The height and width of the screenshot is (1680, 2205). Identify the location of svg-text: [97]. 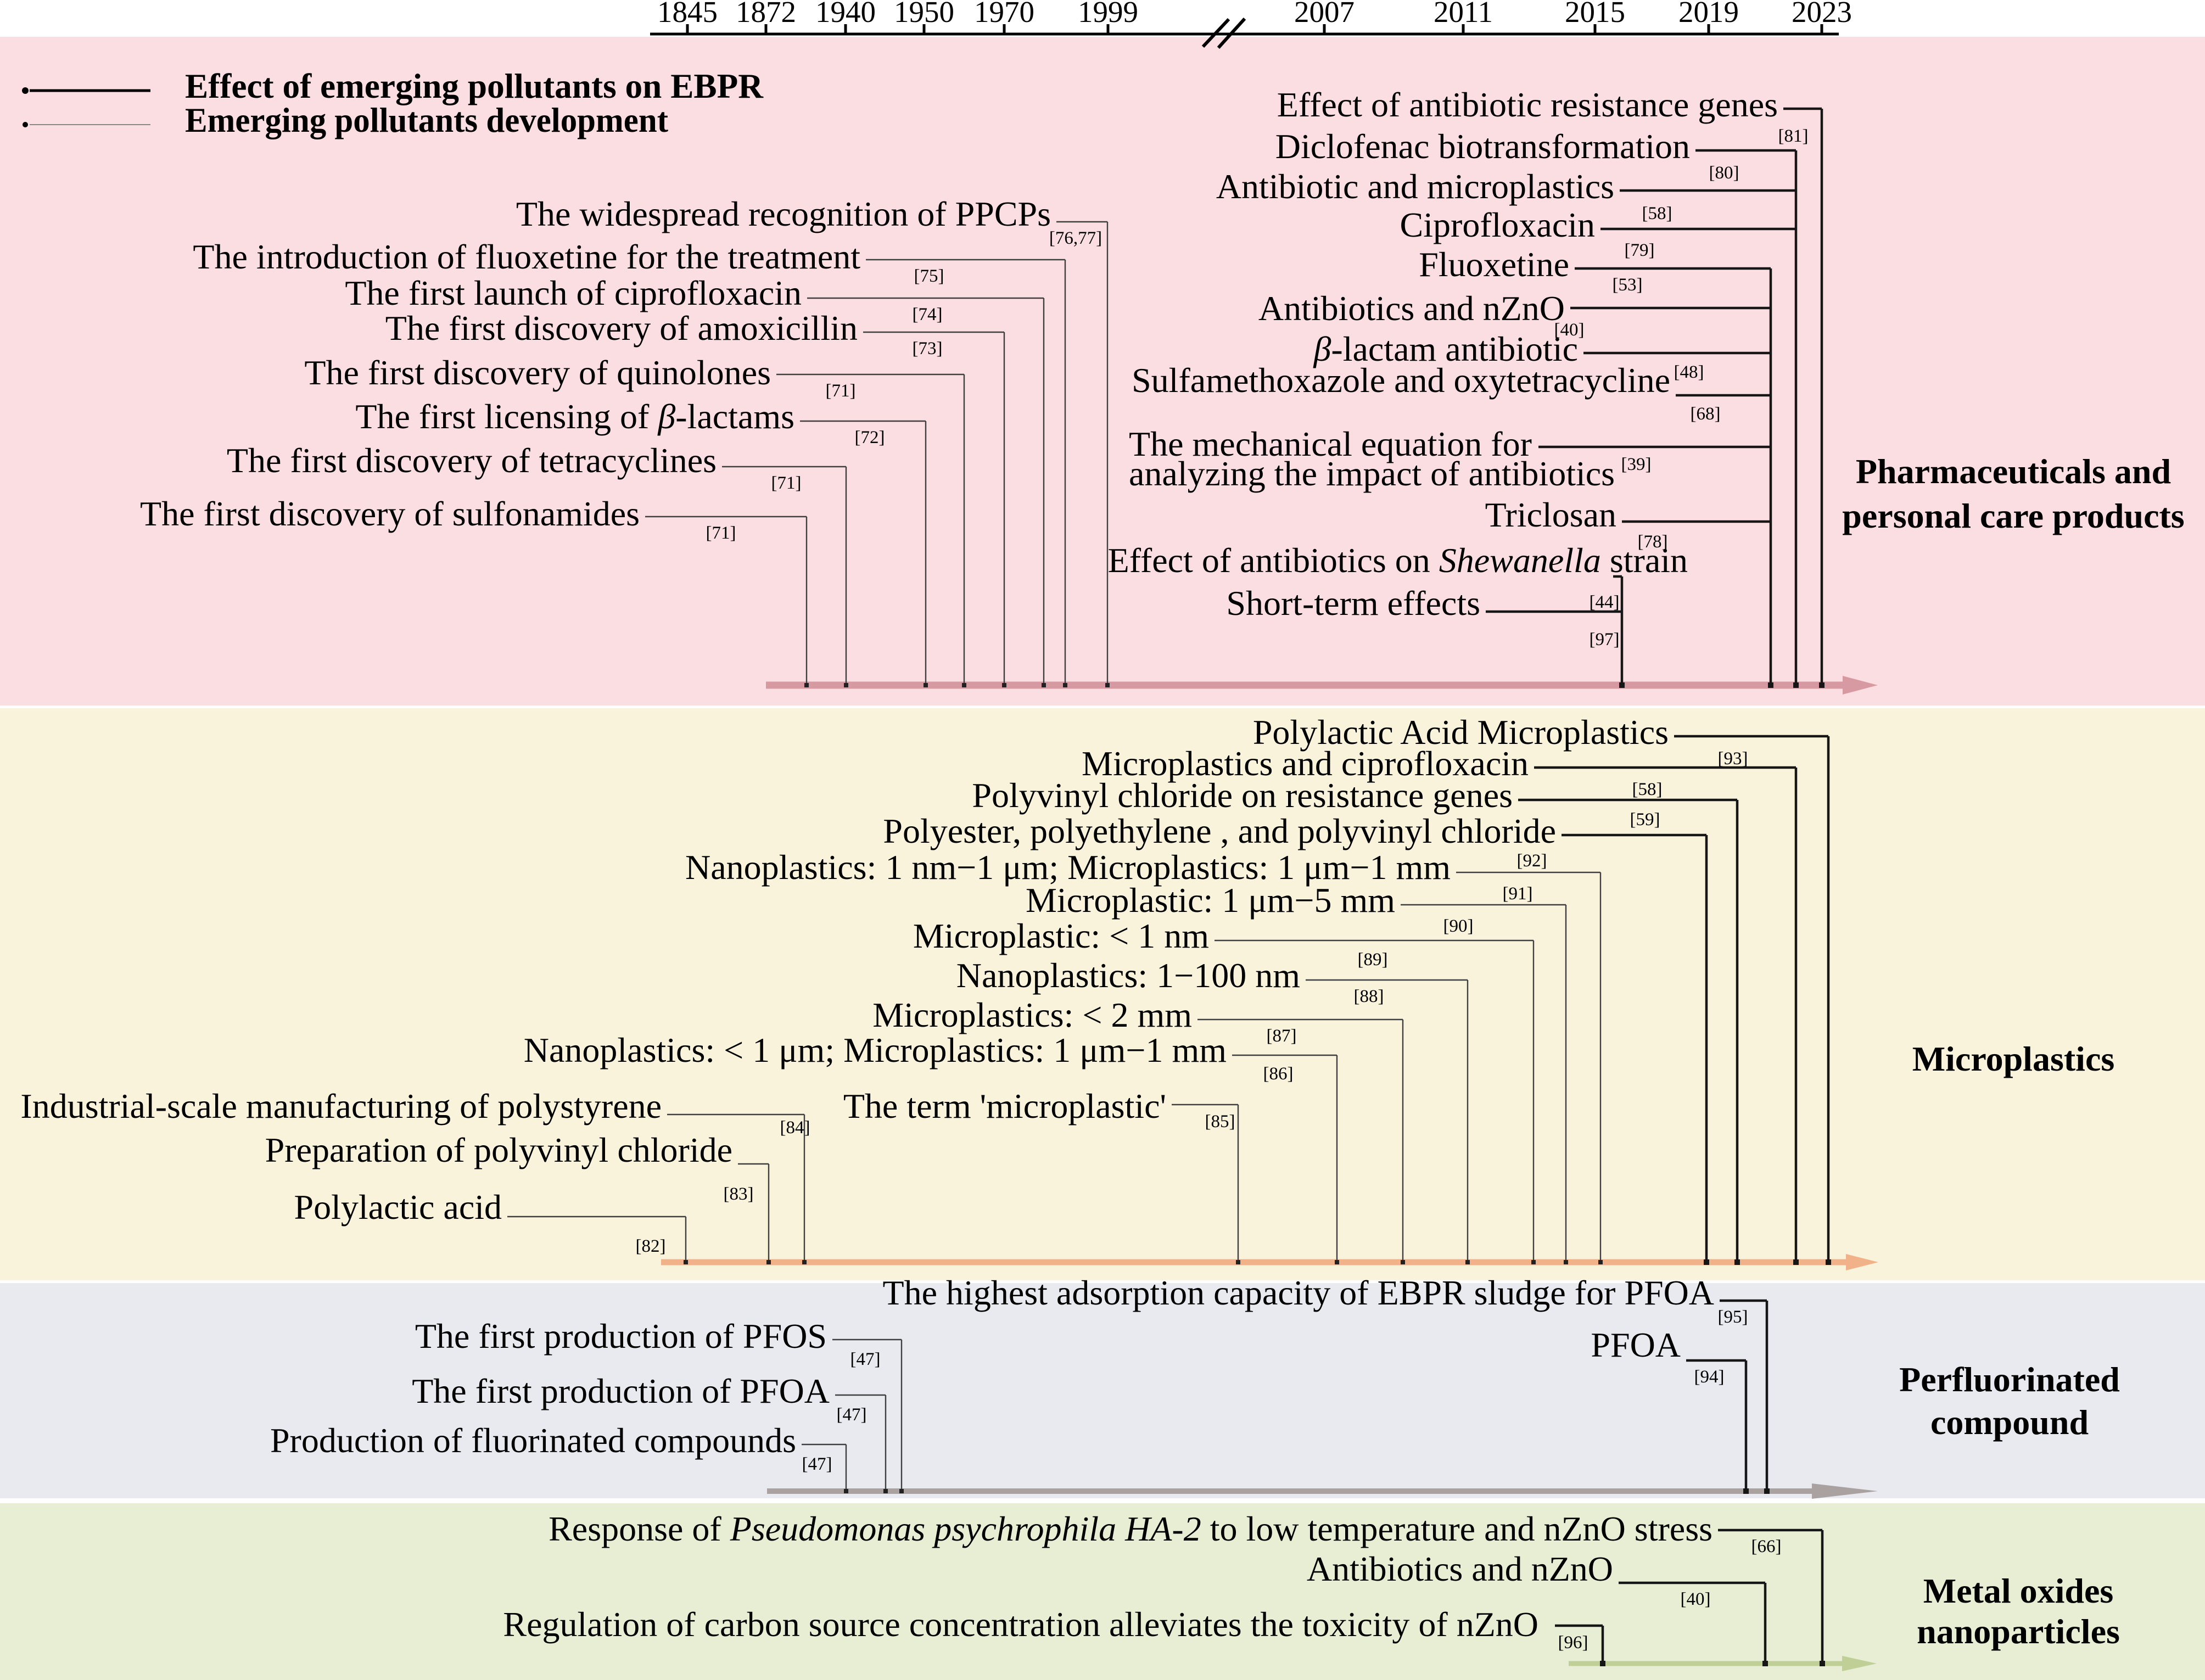
(1605, 639).